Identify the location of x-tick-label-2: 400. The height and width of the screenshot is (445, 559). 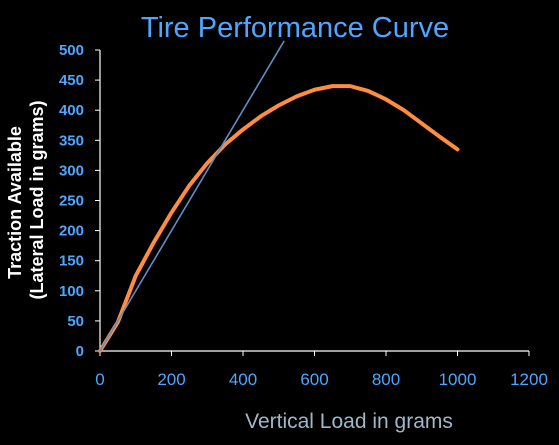
(243, 379).